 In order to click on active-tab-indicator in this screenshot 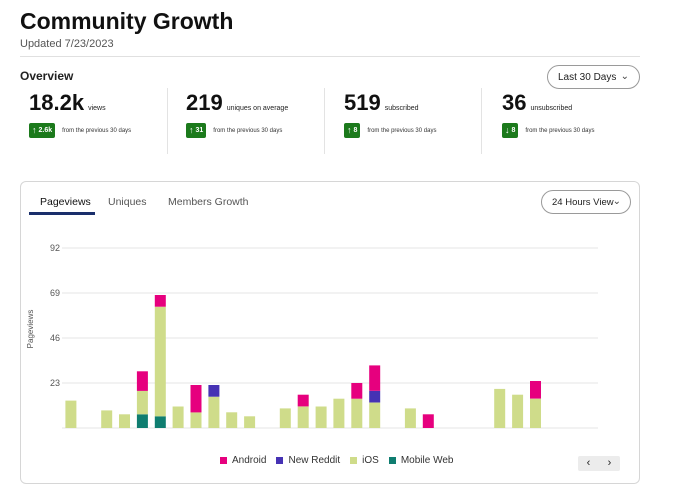, I will do `click(62, 213)`.